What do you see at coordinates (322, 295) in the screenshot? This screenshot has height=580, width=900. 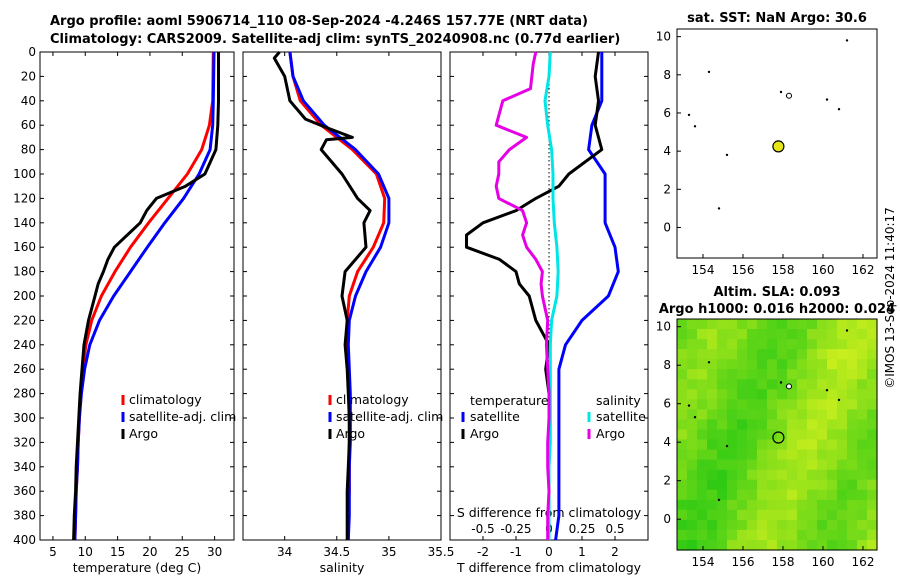 I see `series-salinity-argo` at bounding box center [322, 295].